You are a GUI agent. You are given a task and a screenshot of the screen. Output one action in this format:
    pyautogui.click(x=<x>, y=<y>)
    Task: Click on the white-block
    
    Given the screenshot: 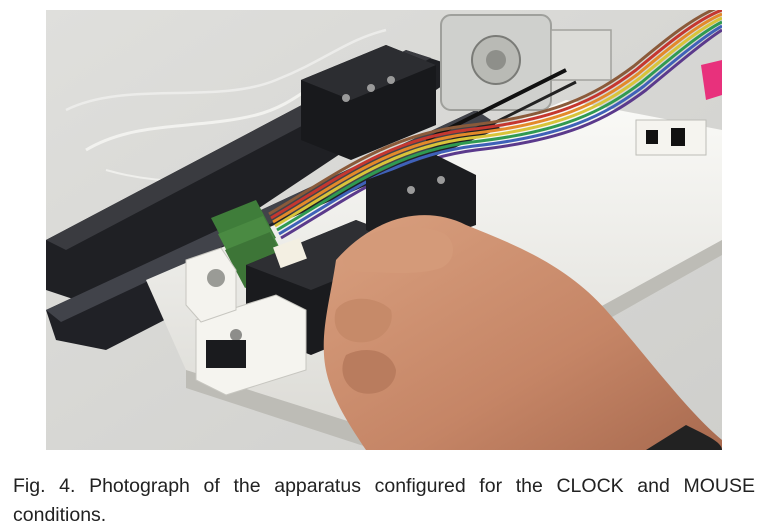 What is the action you would take?
    pyautogui.click(x=251, y=345)
    